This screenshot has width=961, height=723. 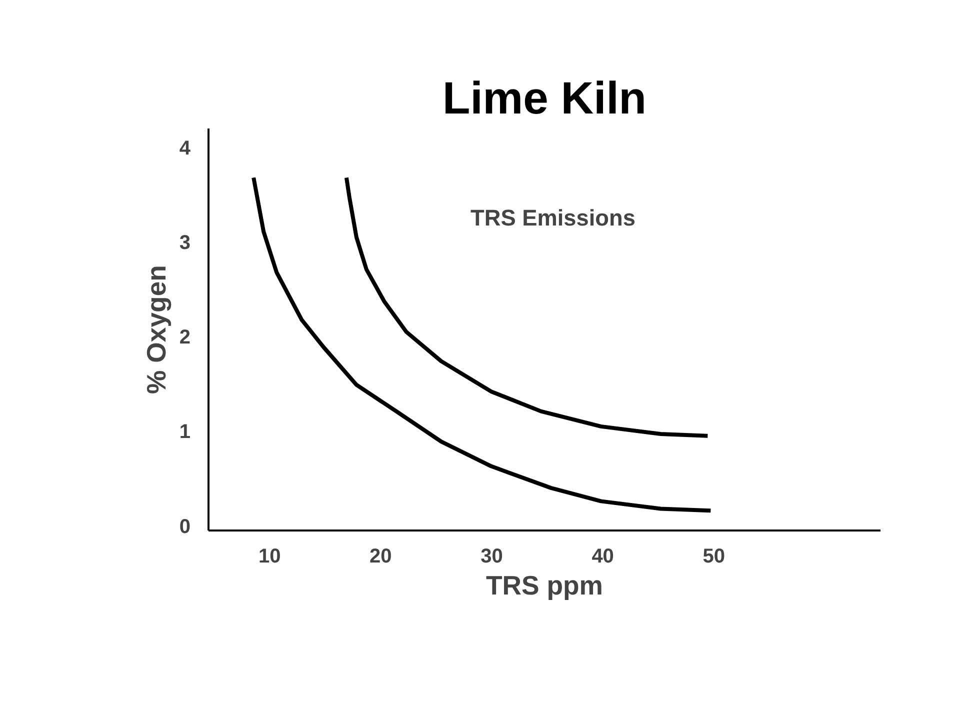 I want to click on y-tick-label: 2, so click(x=184, y=337).